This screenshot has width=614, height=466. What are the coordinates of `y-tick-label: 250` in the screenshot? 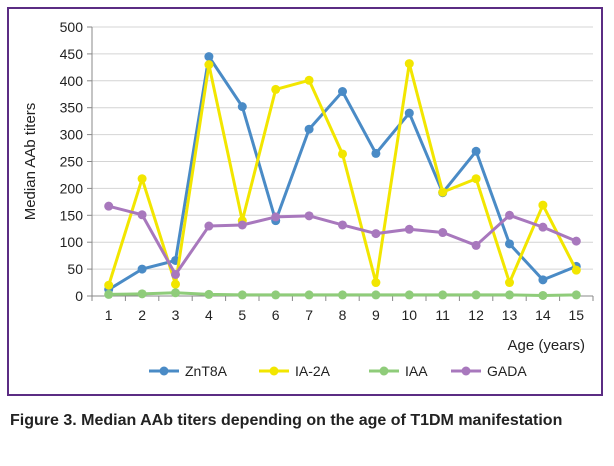 It's located at (72, 162).